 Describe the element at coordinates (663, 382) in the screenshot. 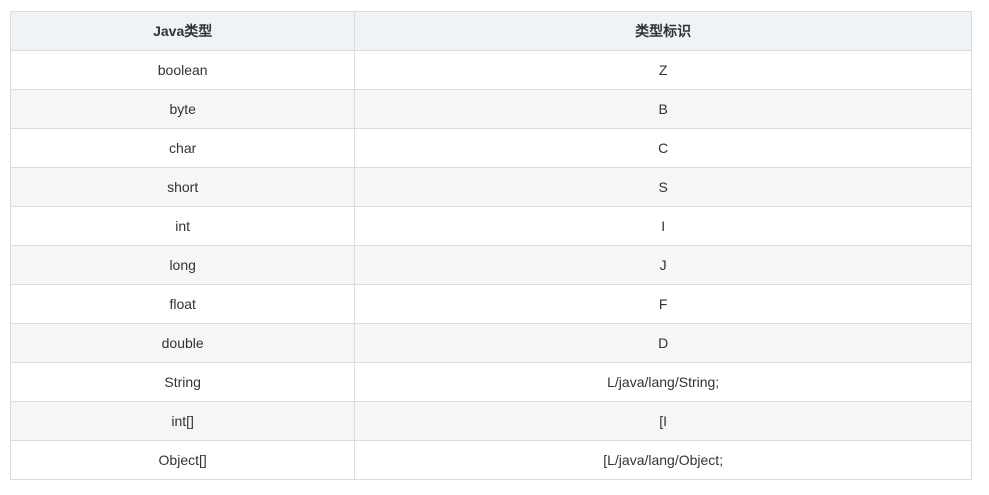

I see `type-signature-cell: L/java/lang/String;` at that location.